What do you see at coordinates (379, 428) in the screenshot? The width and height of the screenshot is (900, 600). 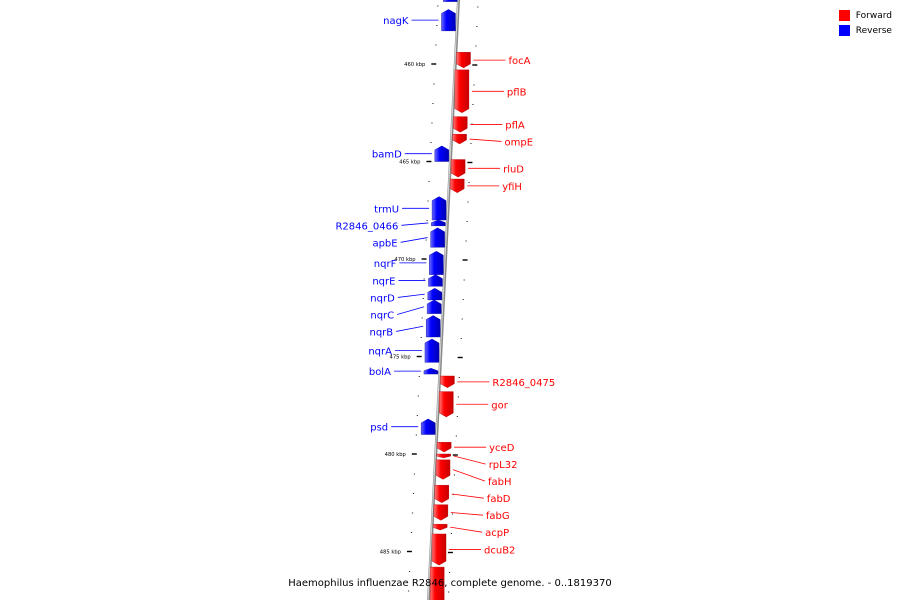 I see `psd-gene-label: psd` at bounding box center [379, 428].